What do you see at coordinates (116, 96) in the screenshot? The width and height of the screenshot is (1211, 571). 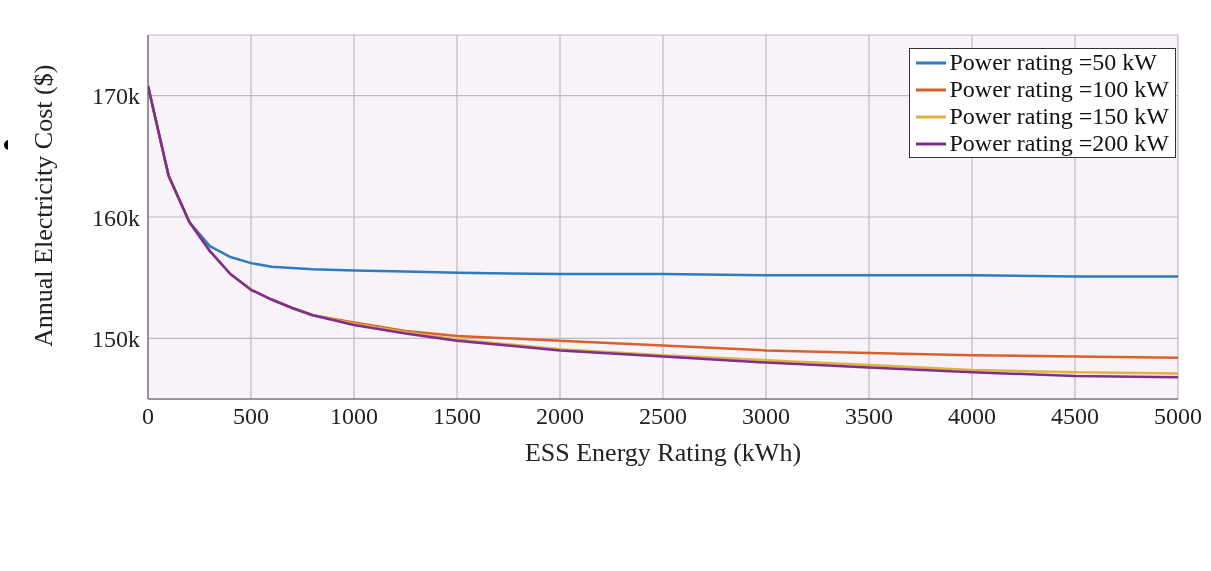 I see `y-tick-label: 170k` at bounding box center [116, 96].